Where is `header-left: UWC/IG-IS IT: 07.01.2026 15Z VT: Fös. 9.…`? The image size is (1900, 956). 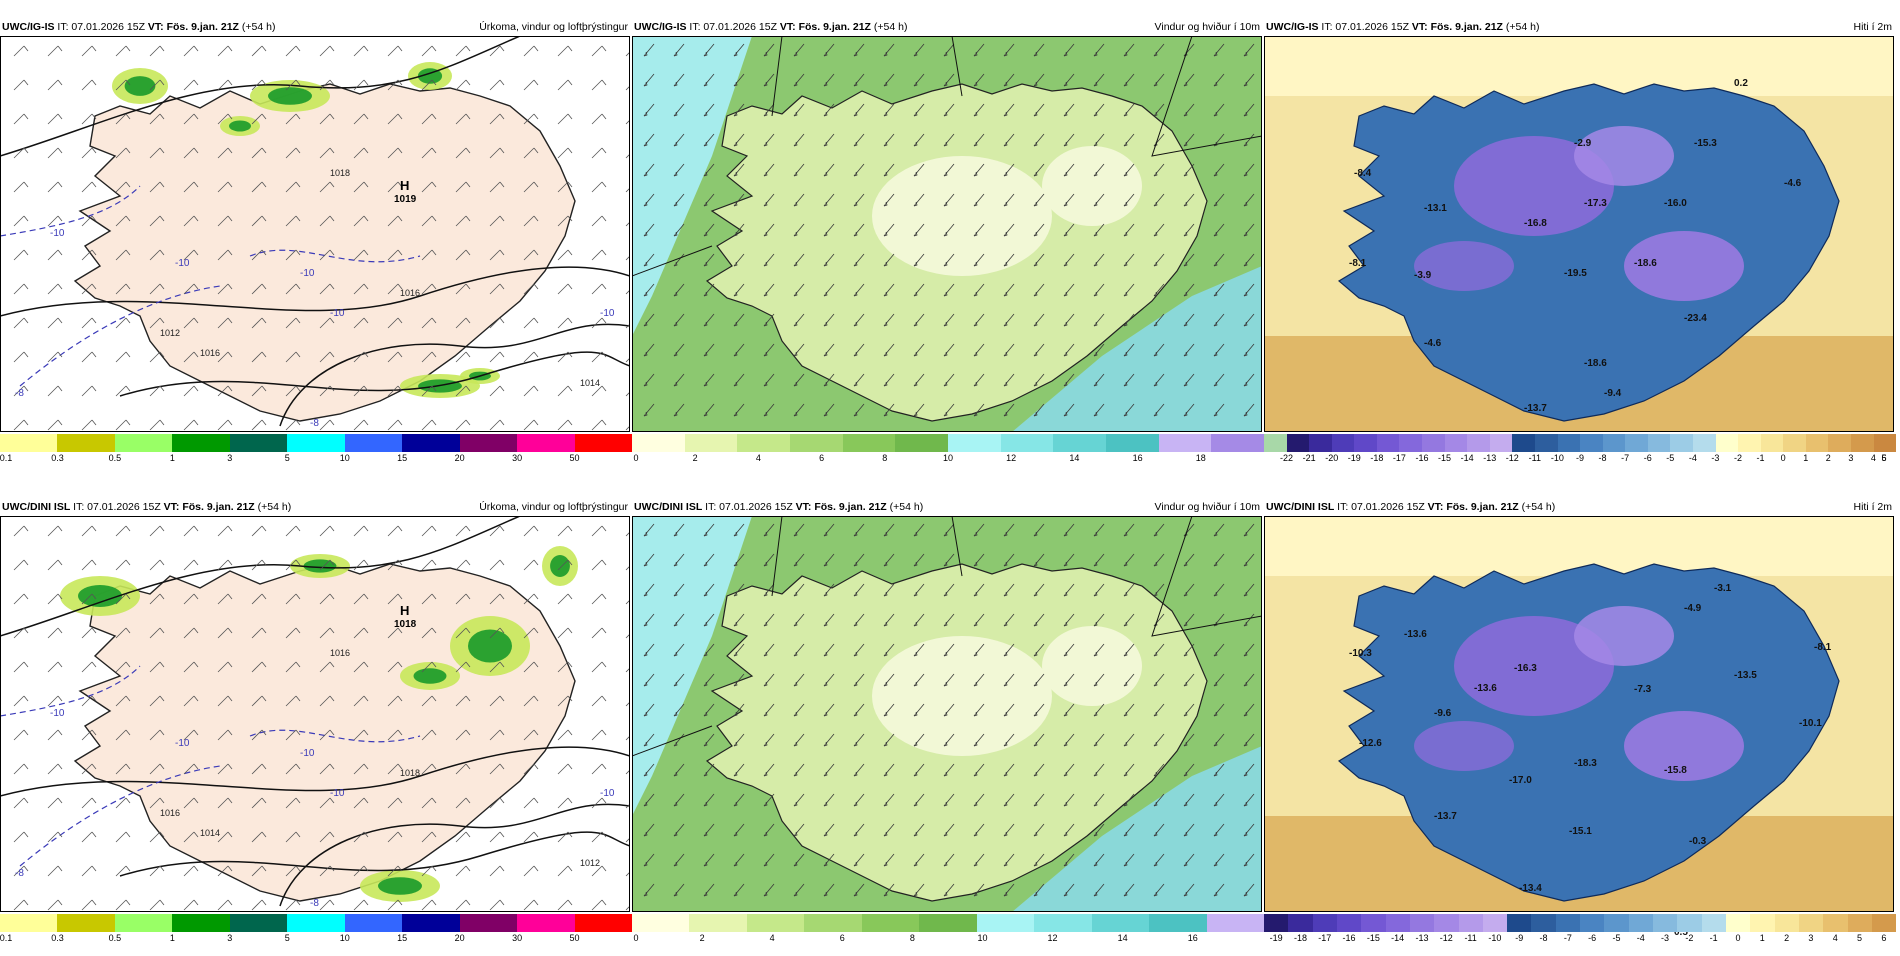
header-left: UWC/IG-IS IT: 07.01.2026 15Z VT: Fös. 9.… is located at coordinates (770, 27).